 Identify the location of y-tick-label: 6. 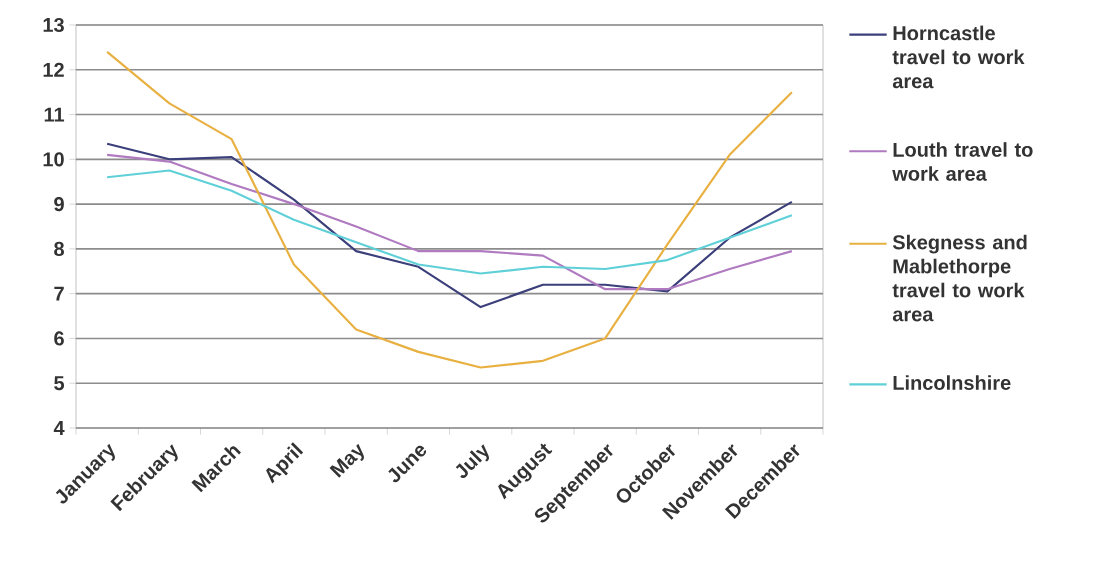
(59, 338).